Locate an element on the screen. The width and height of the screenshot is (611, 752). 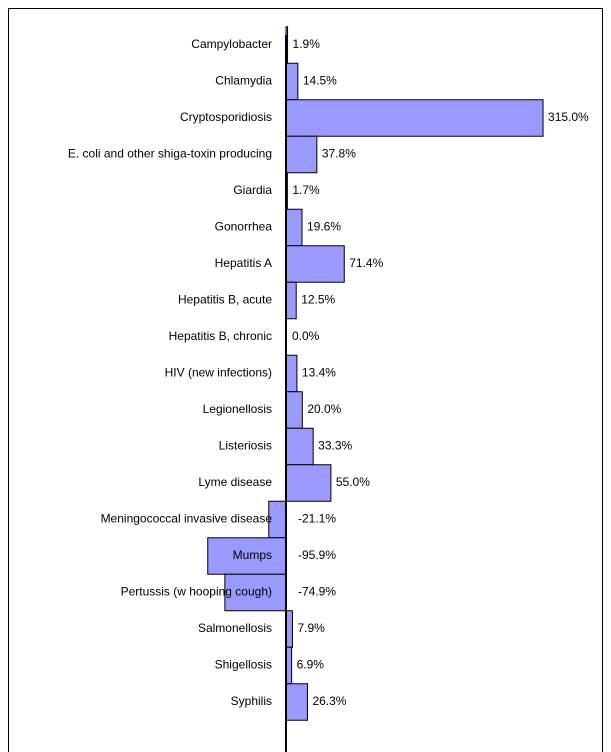
category-label: Listeriosis is located at coordinates (245, 446).